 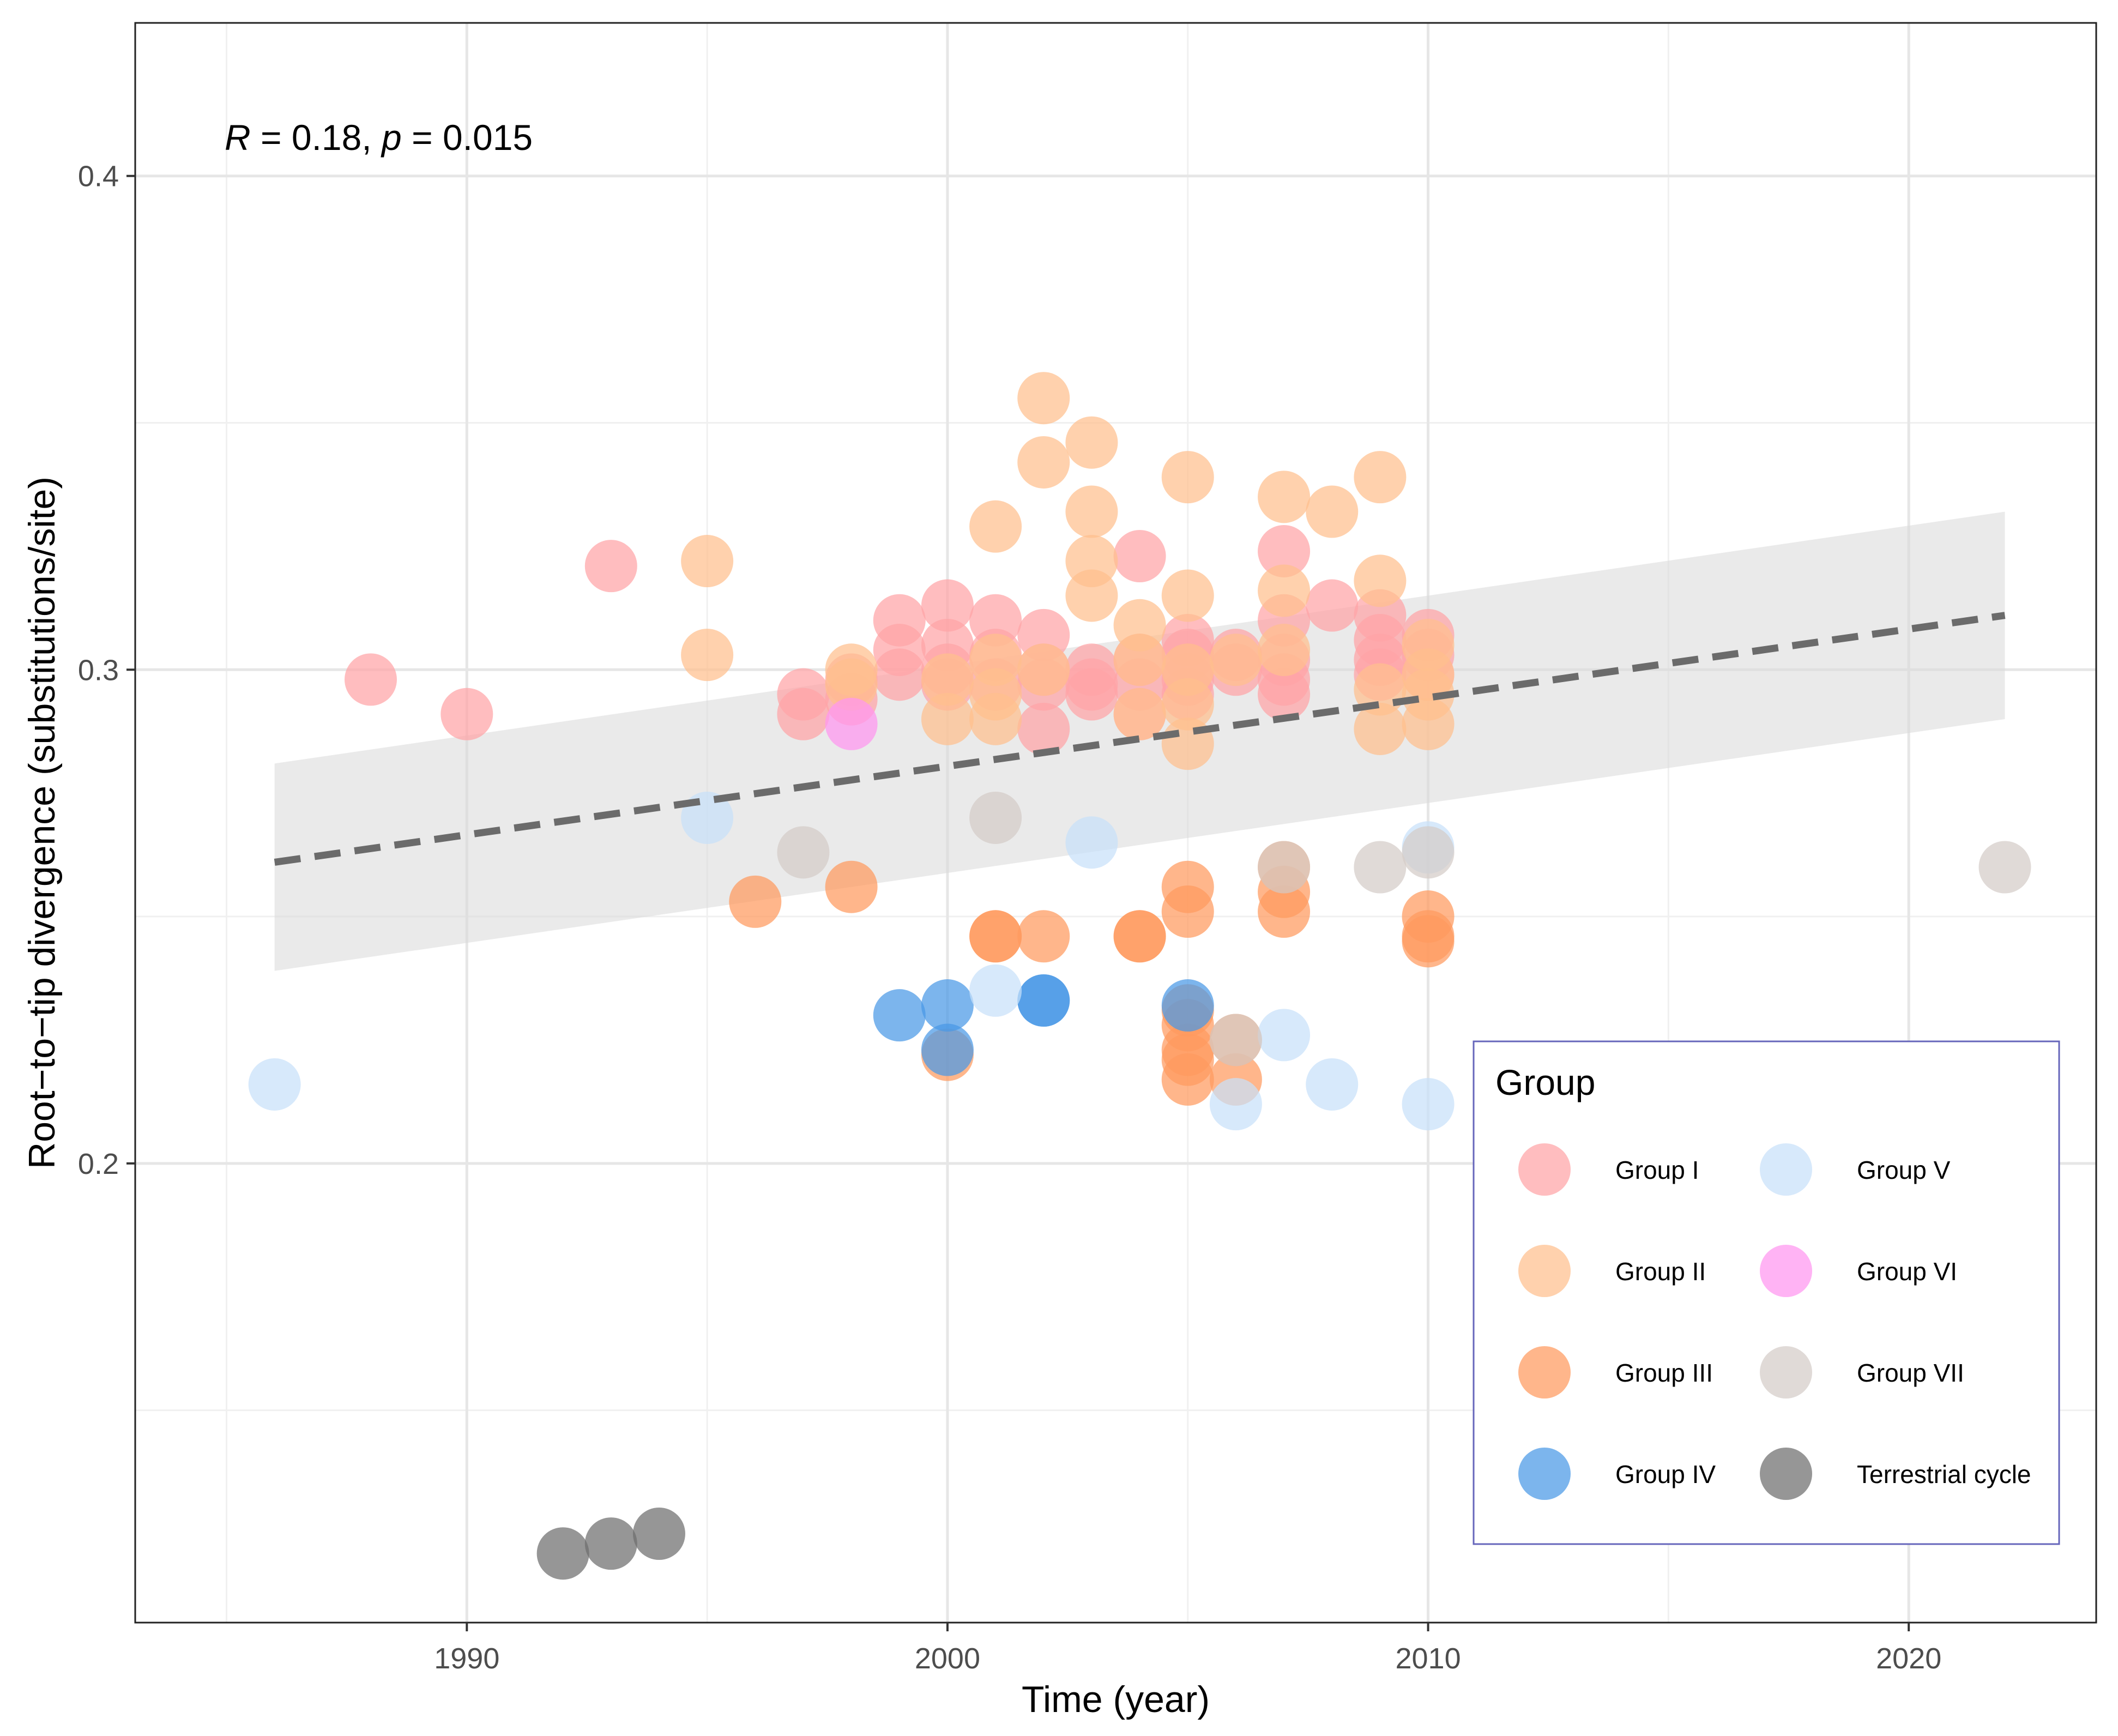 I want to click on legend-item: Group III, so click(x=1615, y=1372).